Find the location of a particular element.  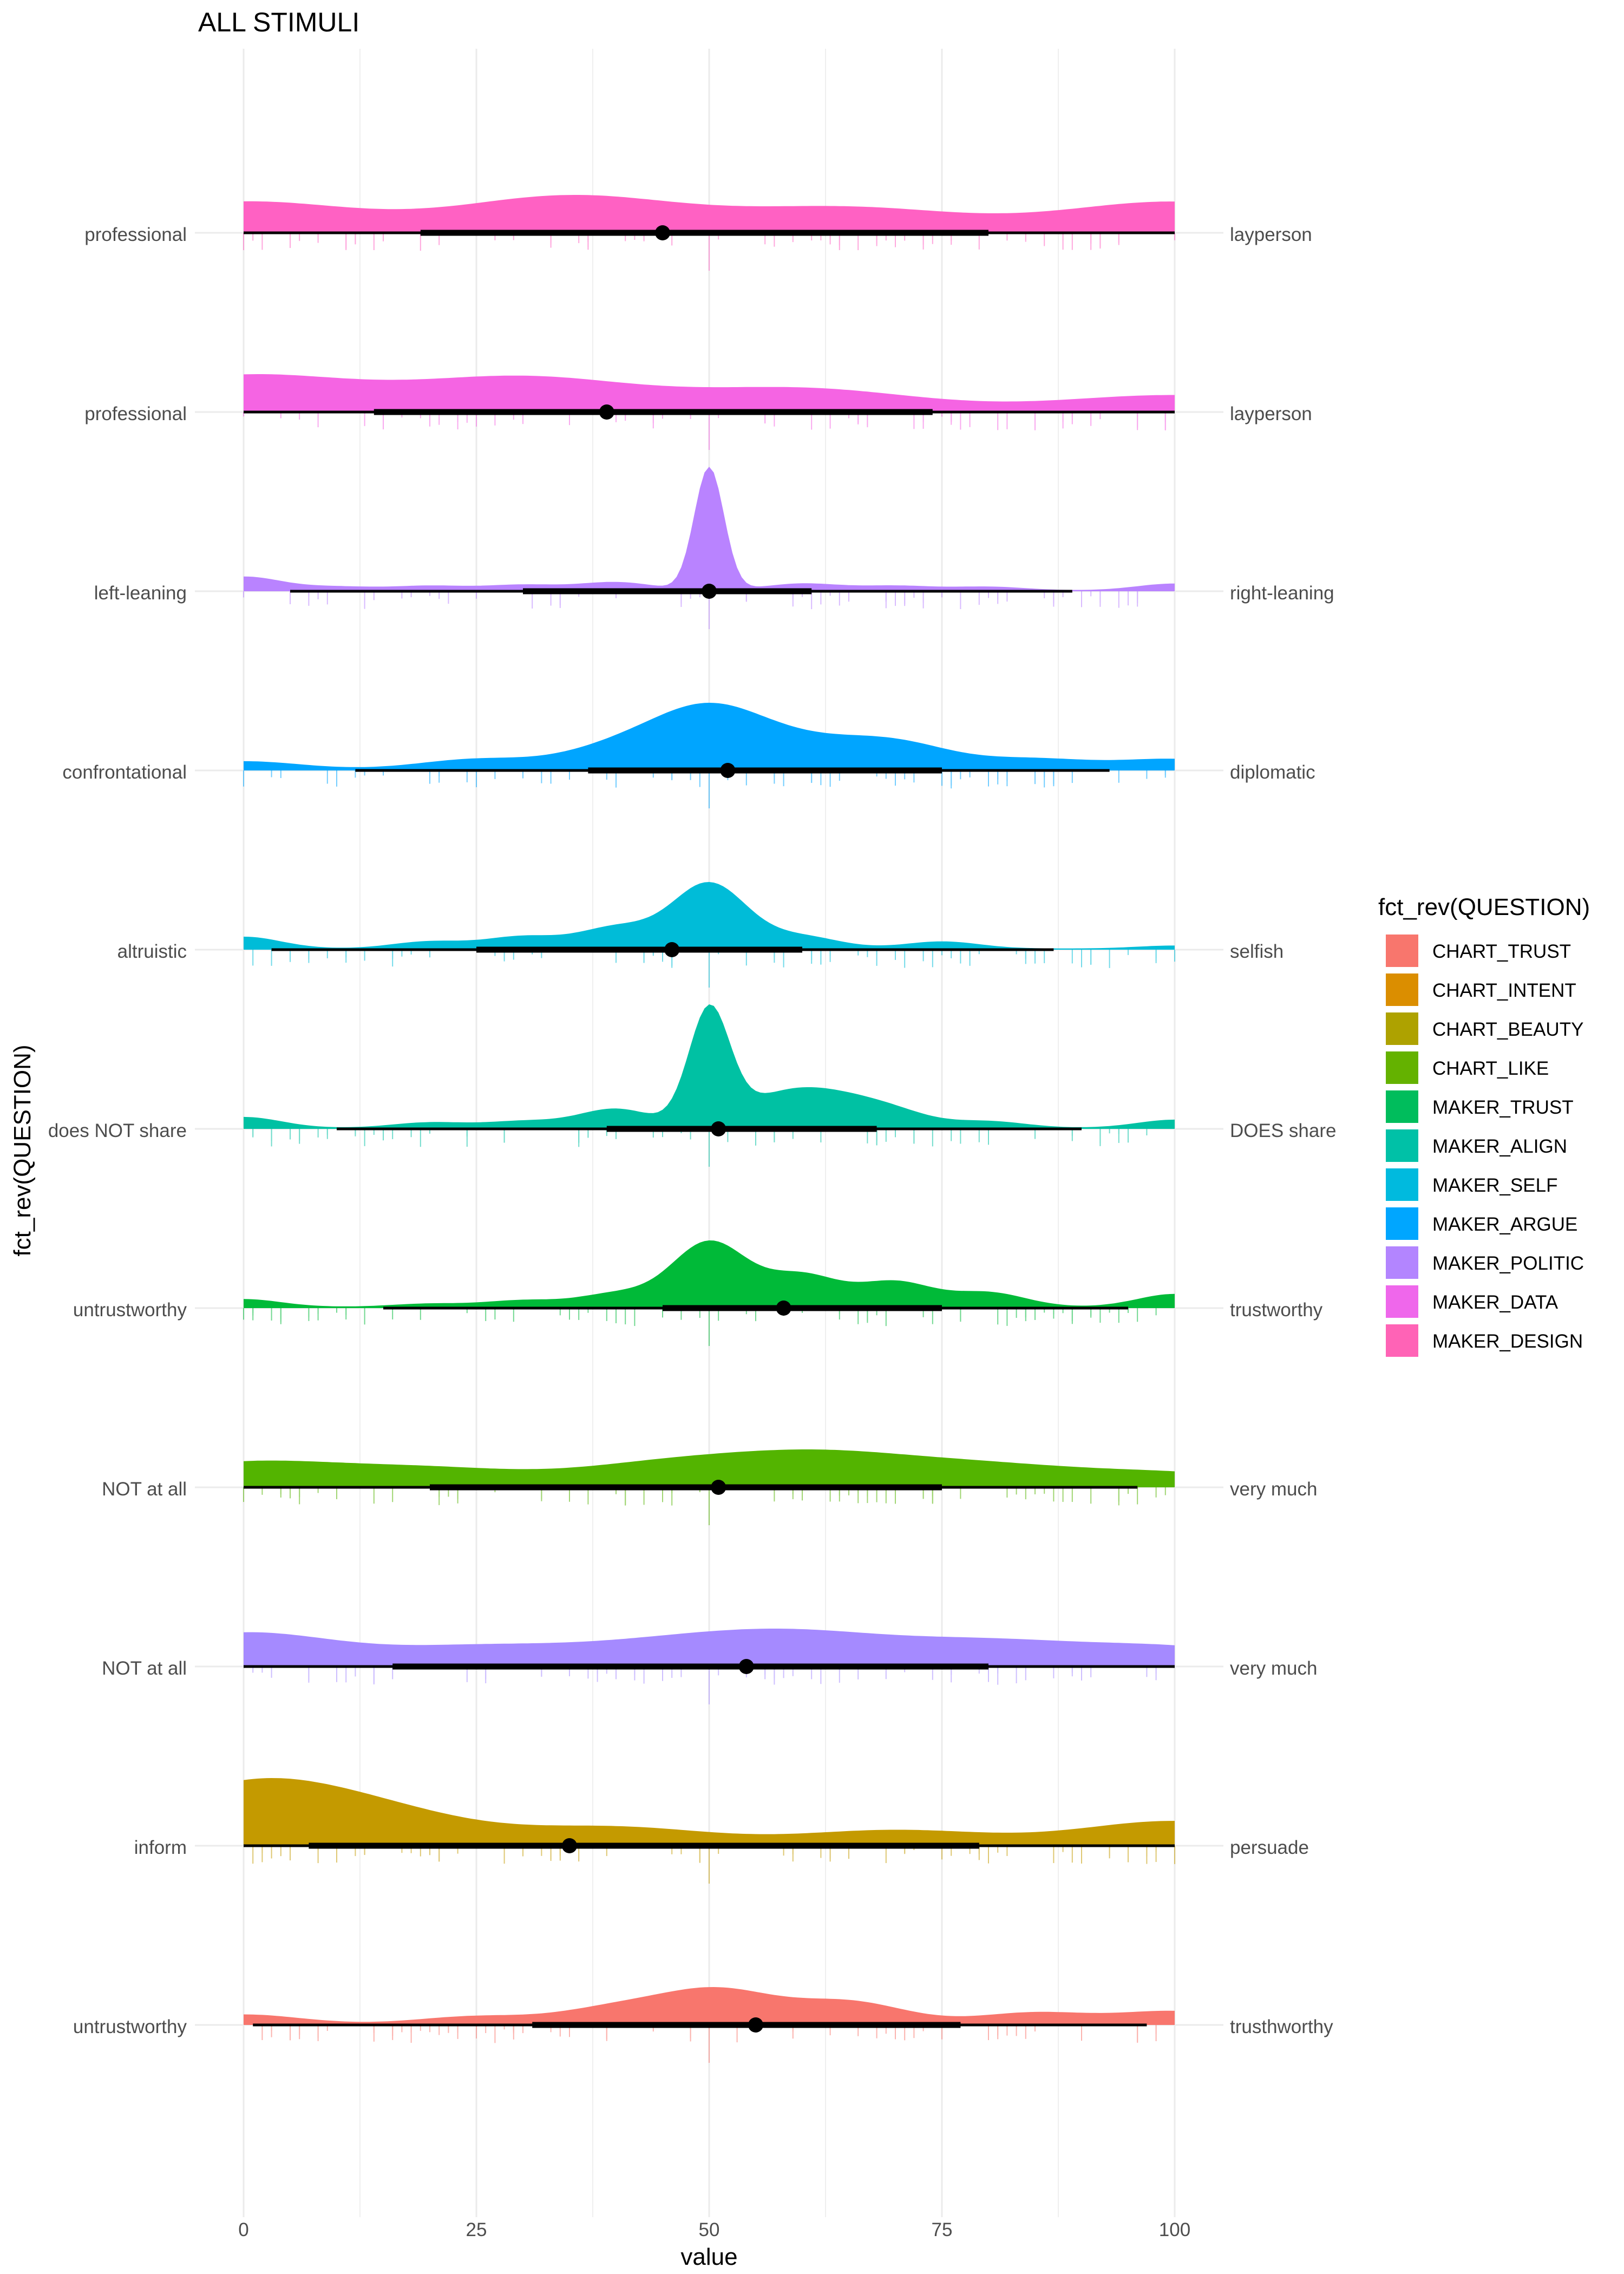

right-axis-label: diplomatic is located at coordinates (1272, 773).